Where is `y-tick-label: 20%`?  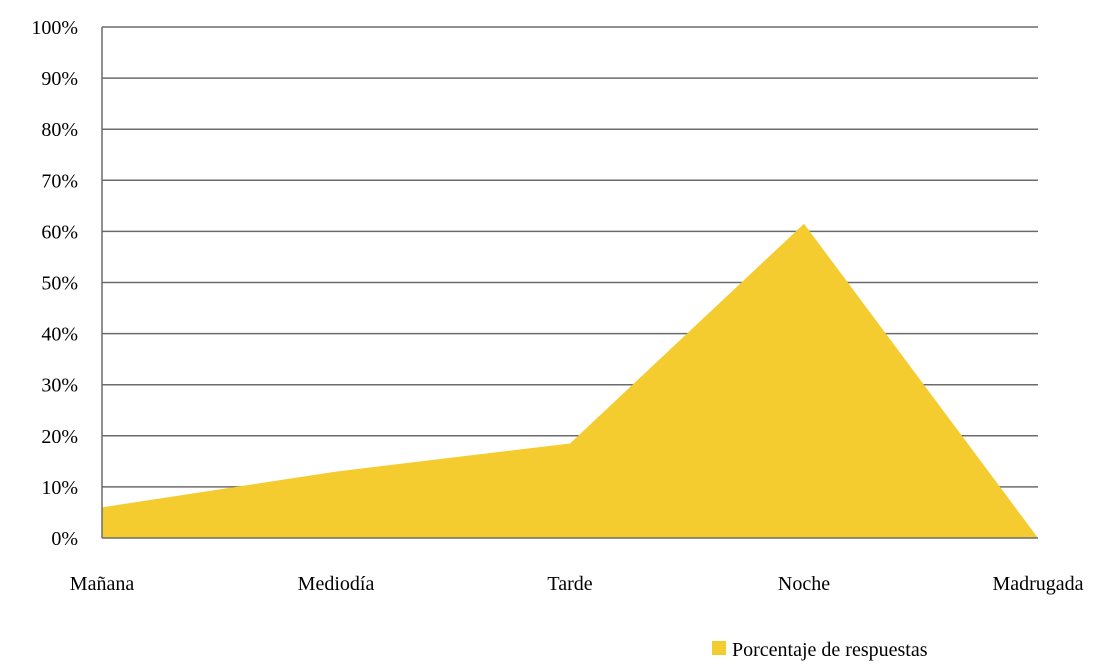 y-tick-label: 20% is located at coordinates (59, 437).